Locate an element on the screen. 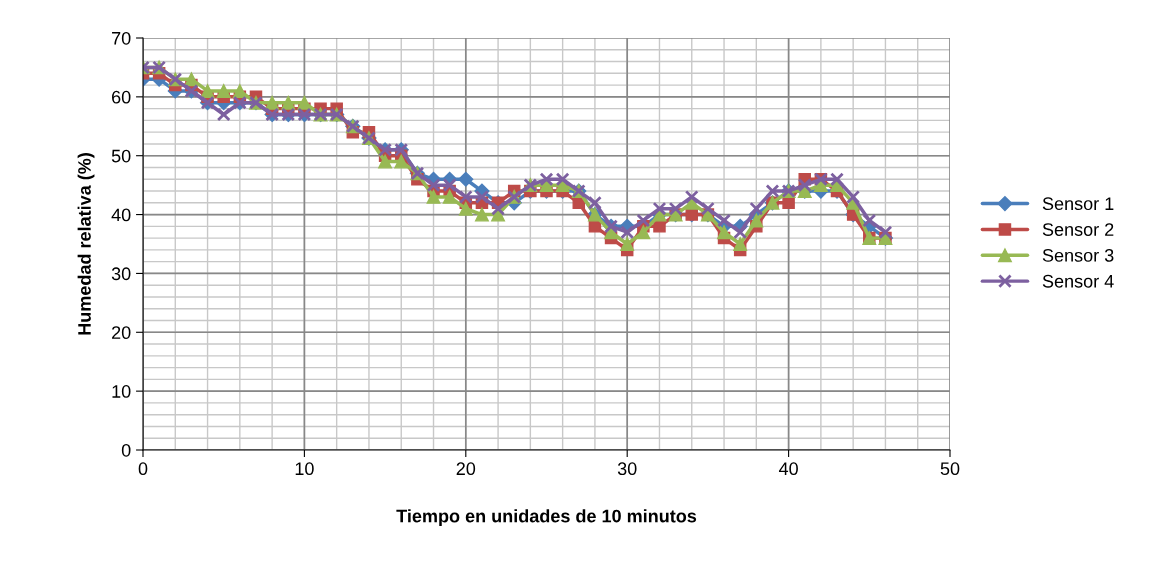  y-tick-label: 10 is located at coordinates (121, 391).